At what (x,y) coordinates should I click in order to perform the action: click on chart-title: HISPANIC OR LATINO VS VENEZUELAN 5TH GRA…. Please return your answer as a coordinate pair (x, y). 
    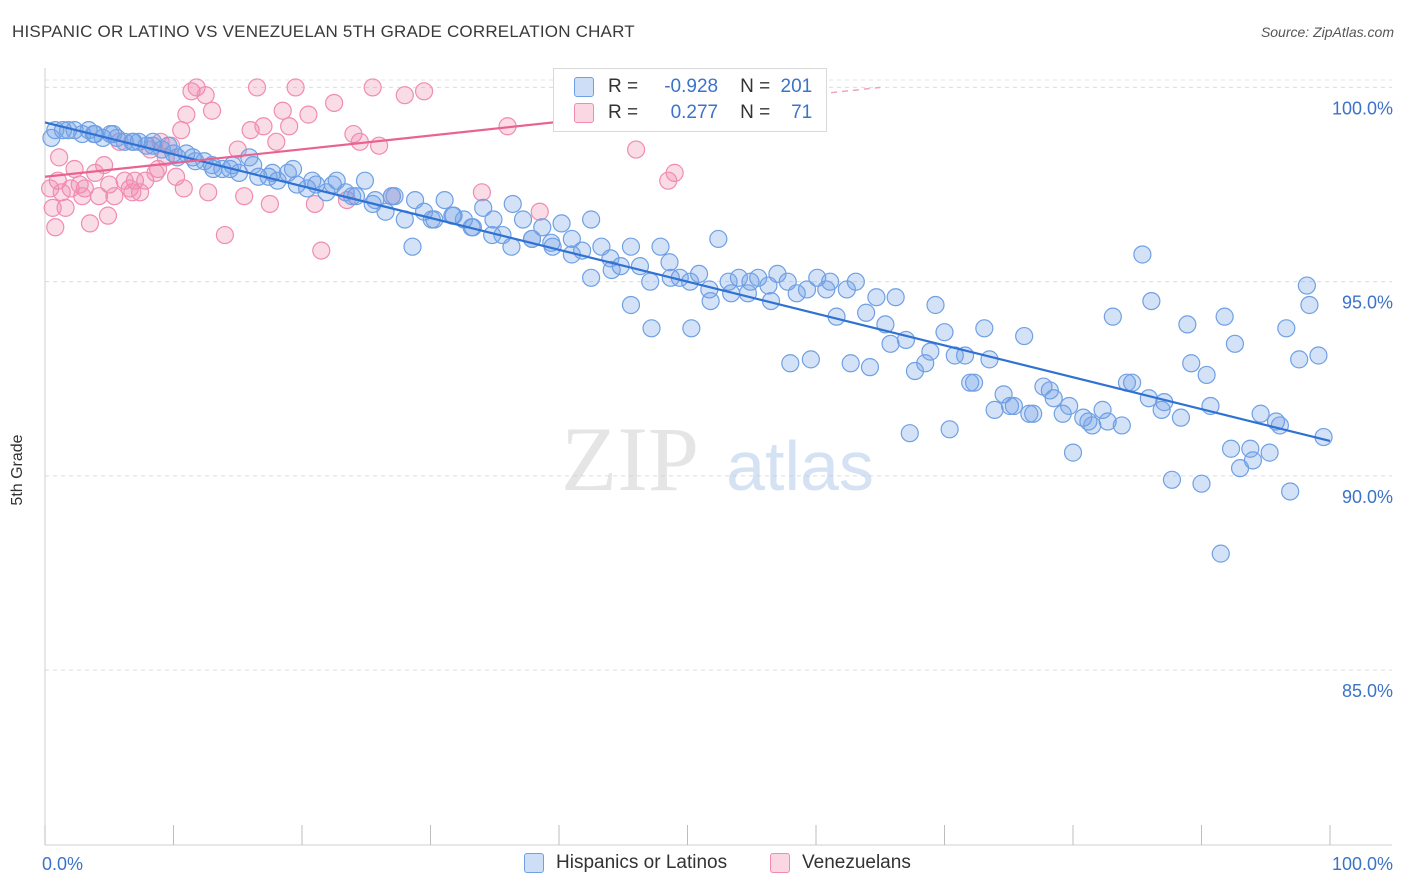
    Looking at the image, I should click on (323, 31).